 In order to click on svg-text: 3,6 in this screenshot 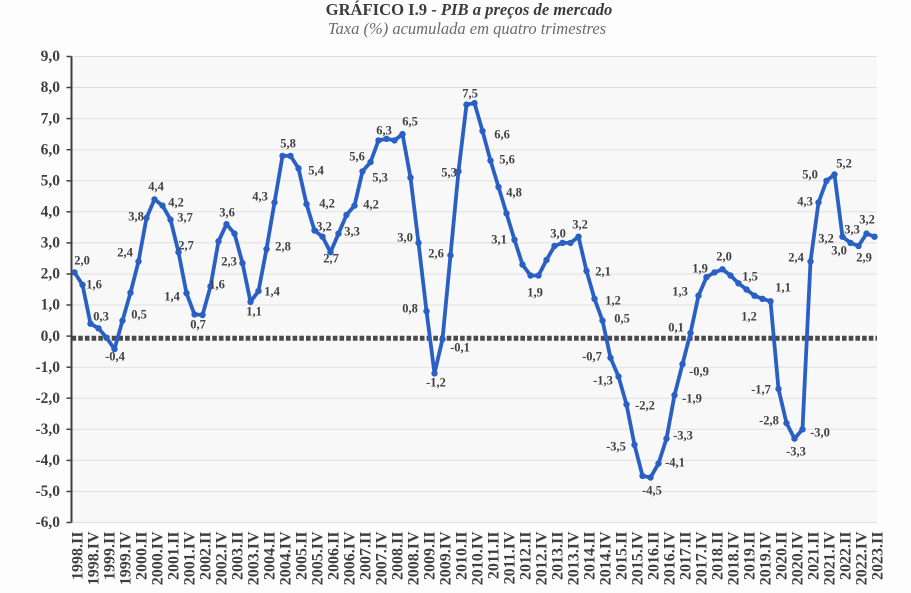, I will do `click(227, 213)`.